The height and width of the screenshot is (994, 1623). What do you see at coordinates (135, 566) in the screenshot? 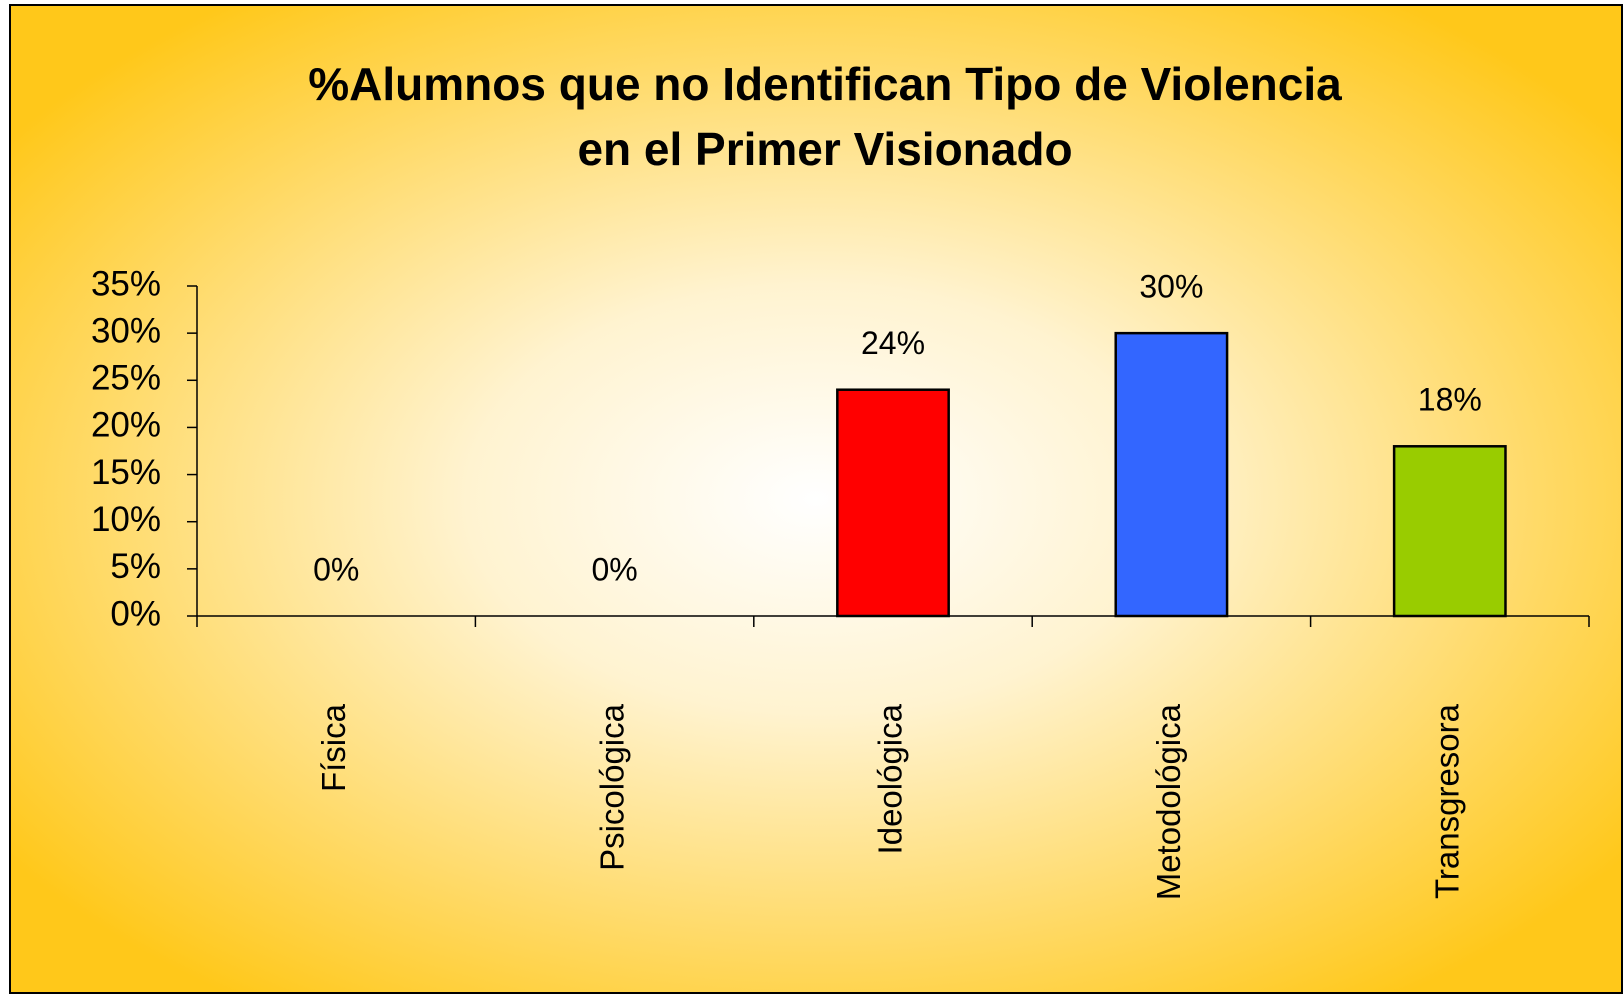
I see `y-tick-label: 5%` at bounding box center [135, 566].